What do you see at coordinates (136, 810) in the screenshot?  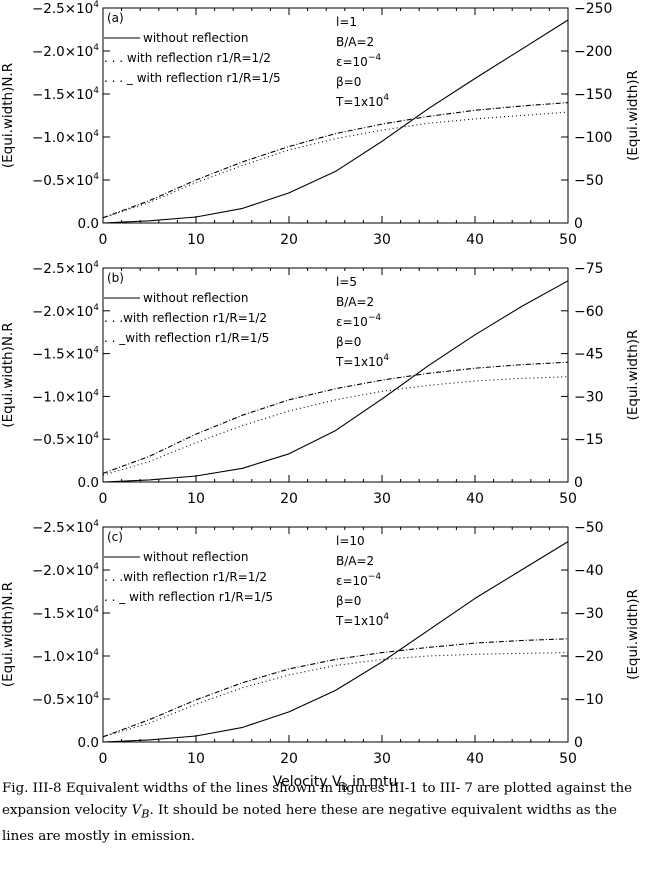 I see `caption-variable: V` at bounding box center [136, 810].